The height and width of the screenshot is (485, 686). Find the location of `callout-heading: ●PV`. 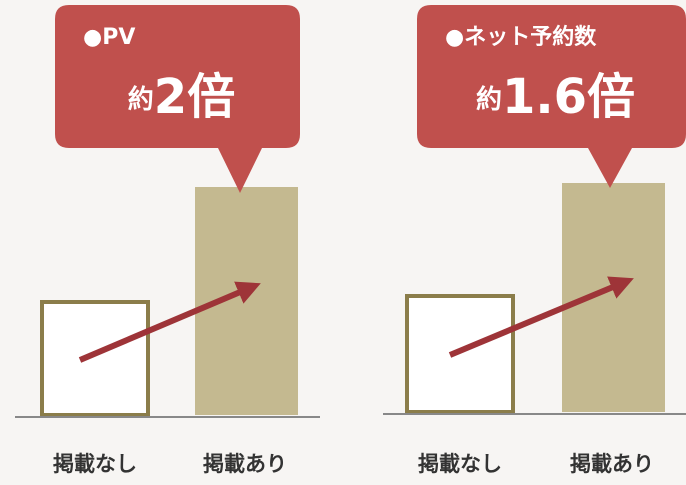

callout-heading: ●PV is located at coordinates (109, 37).